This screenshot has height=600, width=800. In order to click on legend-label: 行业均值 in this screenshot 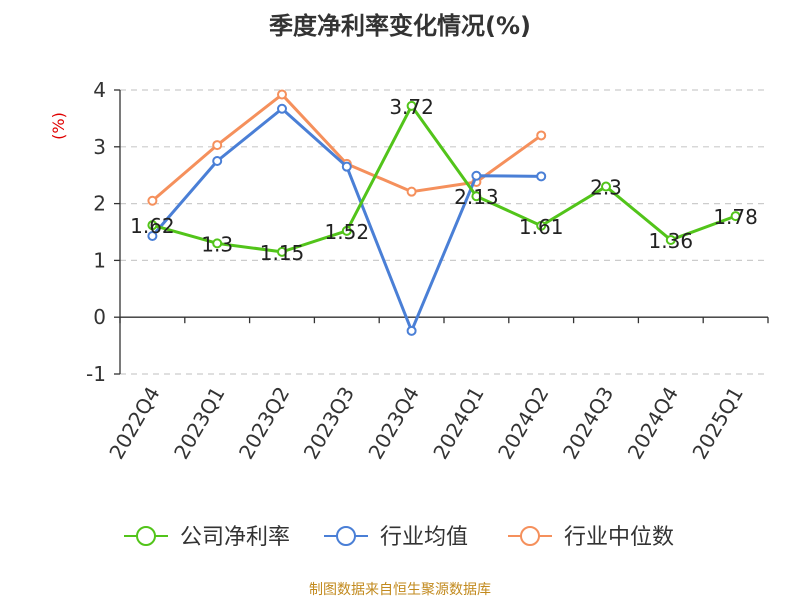, I will do `click(424, 537)`.